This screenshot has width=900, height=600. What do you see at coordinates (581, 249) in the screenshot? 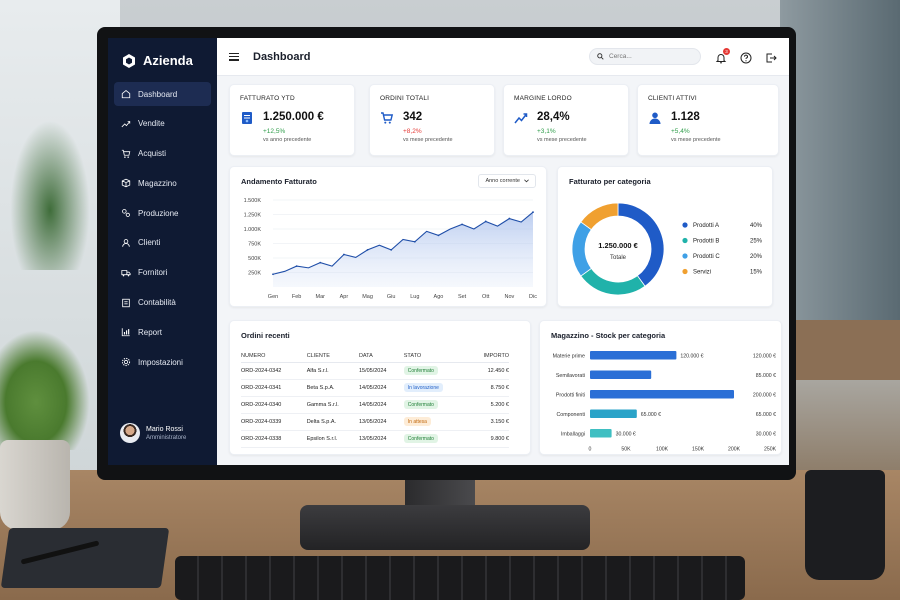
I see `donut-slice-prodottic` at bounding box center [581, 249].